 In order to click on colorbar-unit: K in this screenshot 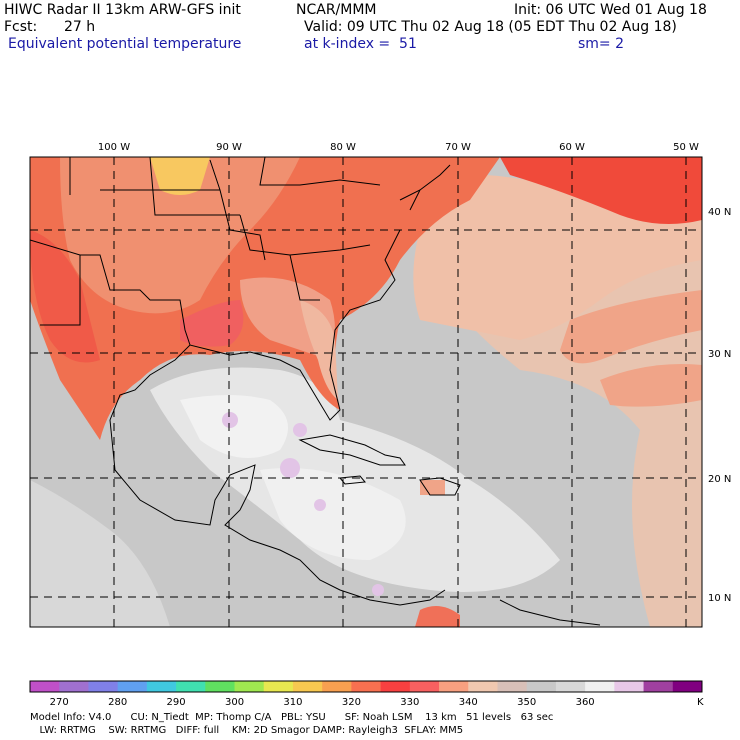, I will do `click(700, 702)`.